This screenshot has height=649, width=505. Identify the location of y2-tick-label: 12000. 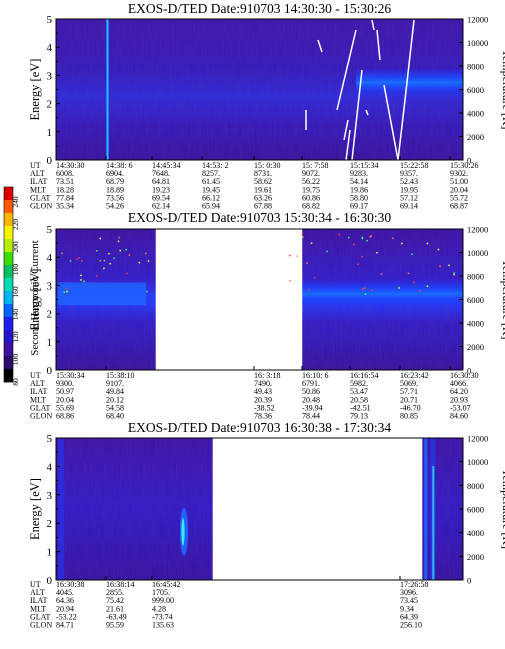
(477, 230).